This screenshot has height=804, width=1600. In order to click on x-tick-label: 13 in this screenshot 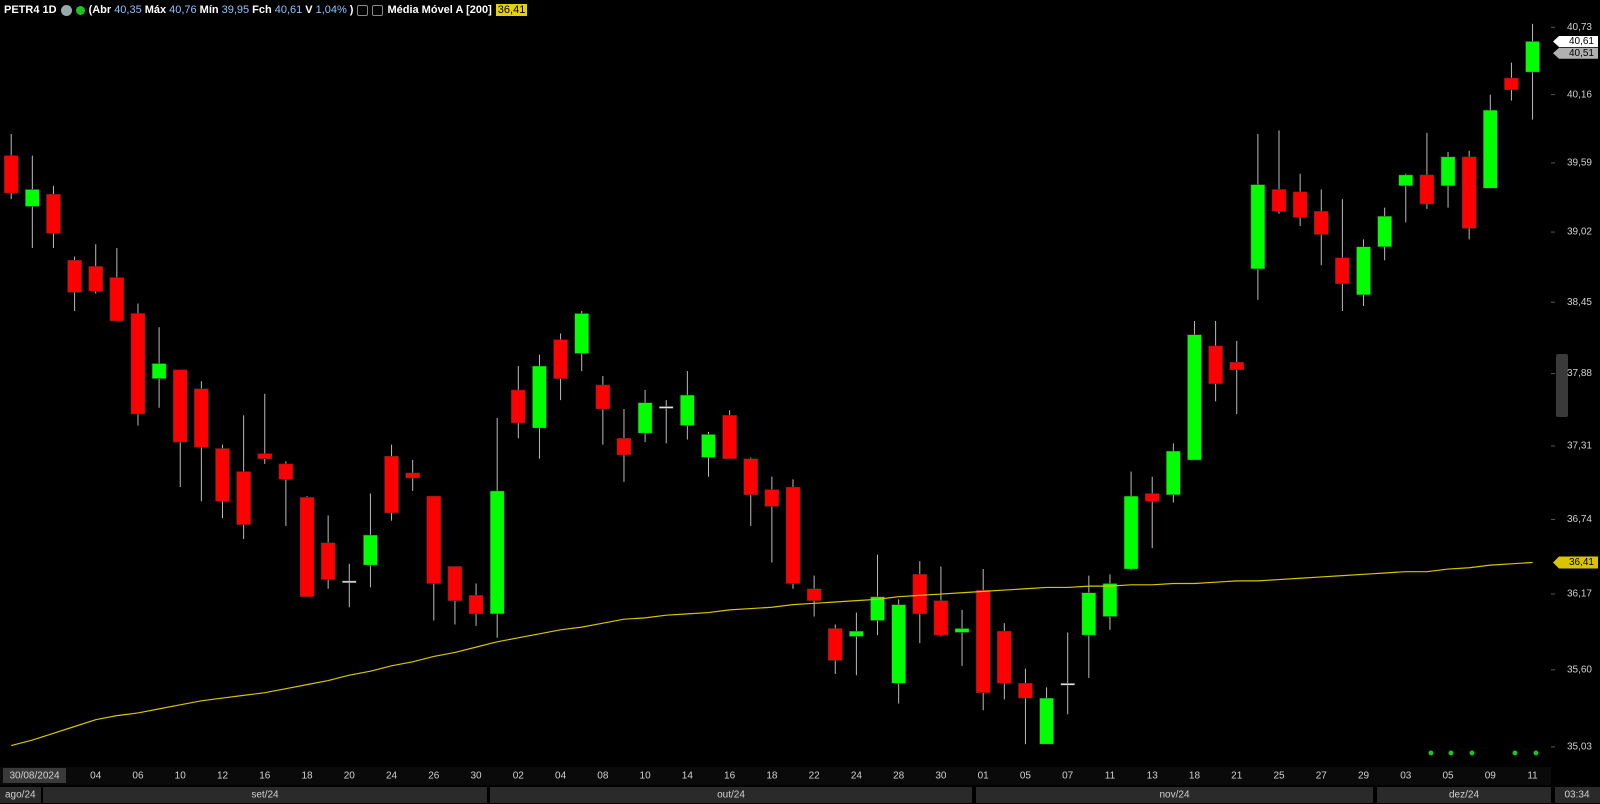, I will do `click(1153, 776)`.